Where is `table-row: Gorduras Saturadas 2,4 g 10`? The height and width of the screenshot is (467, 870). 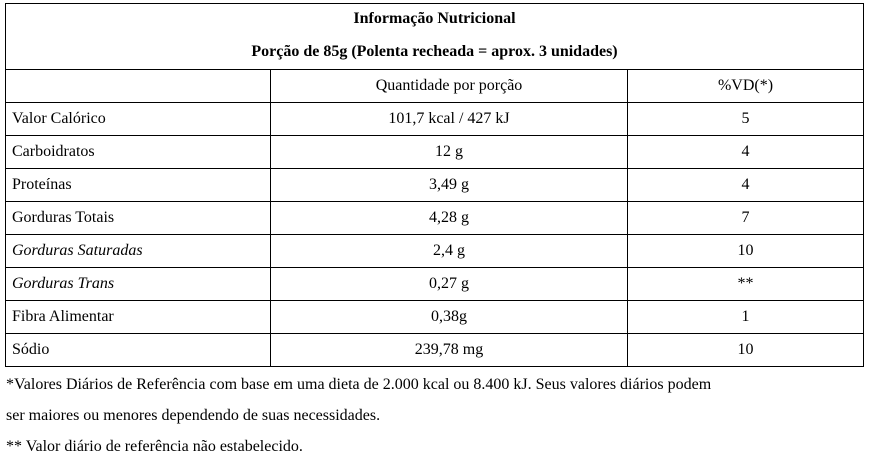
table-row: Gorduras Saturadas 2,4 g 10 is located at coordinates (434, 251).